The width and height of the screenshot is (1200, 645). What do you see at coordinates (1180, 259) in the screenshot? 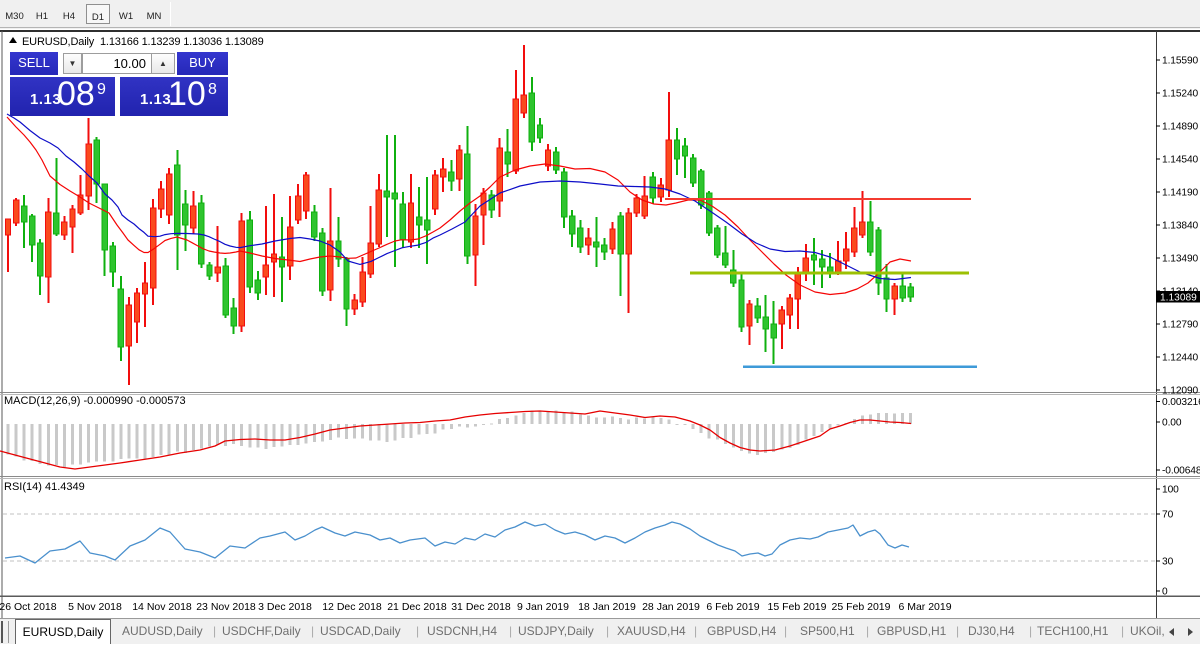
I see `svg-text: 1.13490` at bounding box center [1180, 259].